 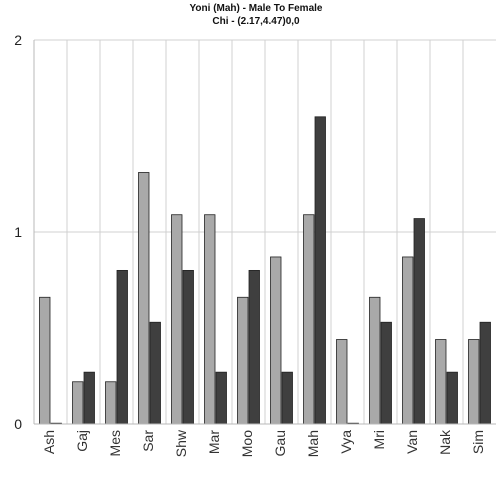 I want to click on bar-mri-s2, so click(x=386, y=373).